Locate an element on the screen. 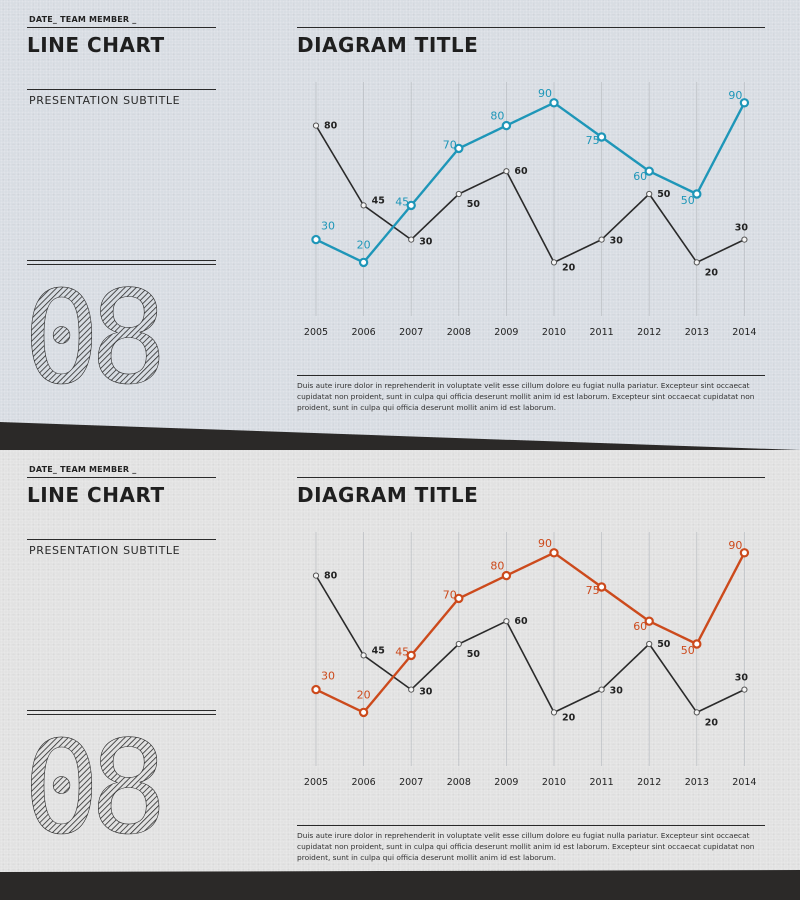  x-tick-label: 2008 is located at coordinates (459, 782).